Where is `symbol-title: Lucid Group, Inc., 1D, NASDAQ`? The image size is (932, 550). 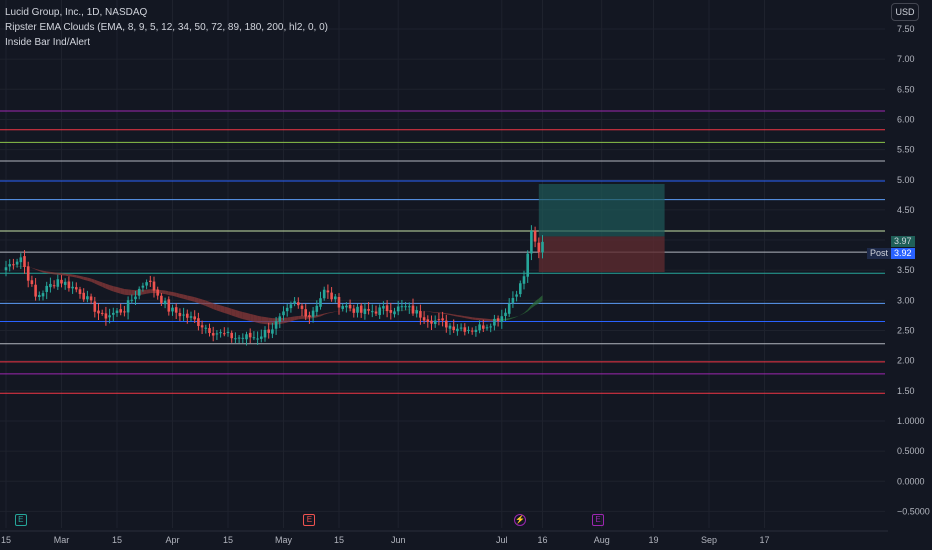 symbol-title: Lucid Group, Inc., 1D, NASDAQ is located at coordinates (76, 12).